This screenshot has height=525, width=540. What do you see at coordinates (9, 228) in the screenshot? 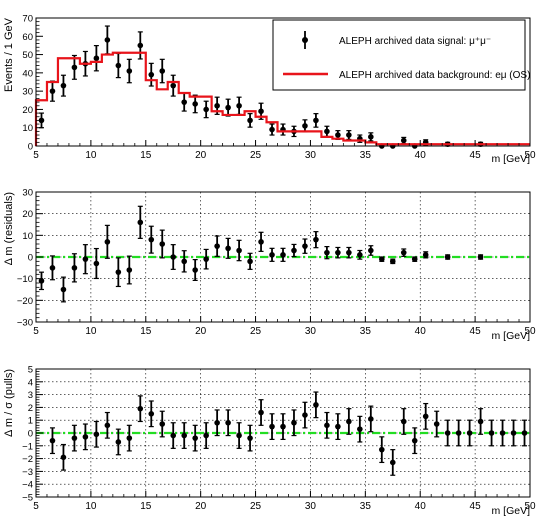
I see `y-axis-label: Δ m (residuals)` at bounding box center [9, 228].